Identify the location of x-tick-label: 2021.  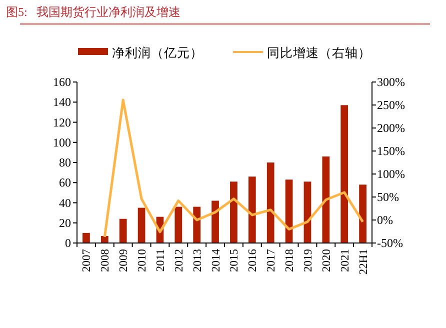
(345, 260).